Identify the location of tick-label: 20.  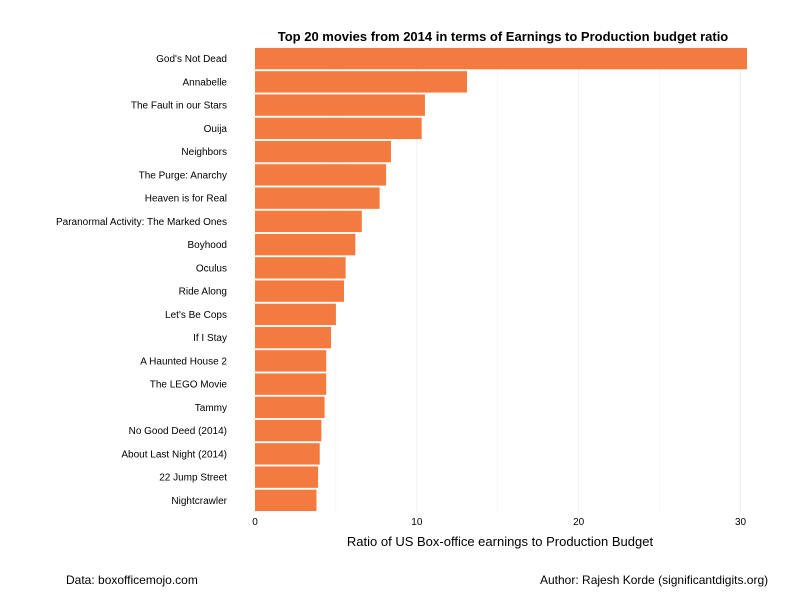
(579, 522).